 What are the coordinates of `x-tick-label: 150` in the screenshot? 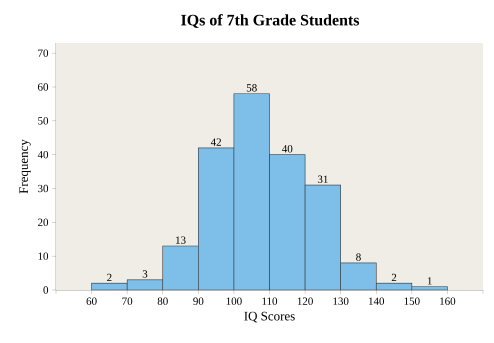 It's located at (412, 301).